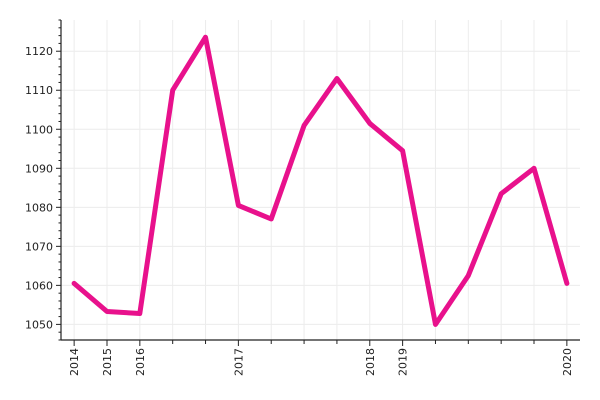 The width and height of the screenshot is (600, 400). I want to click on y-tick-label: 1090, so click(39, 168).